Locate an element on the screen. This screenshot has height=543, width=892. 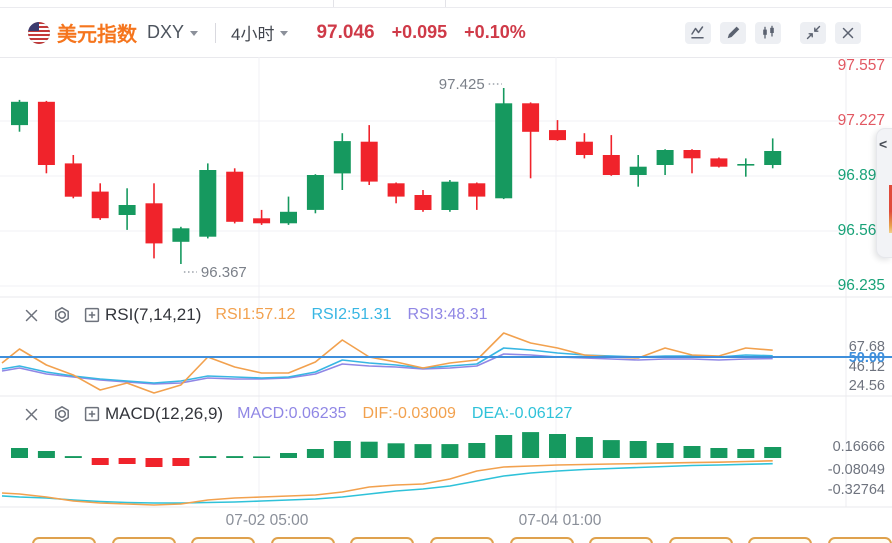
line-chart-button is located at coordinates (698, 32).